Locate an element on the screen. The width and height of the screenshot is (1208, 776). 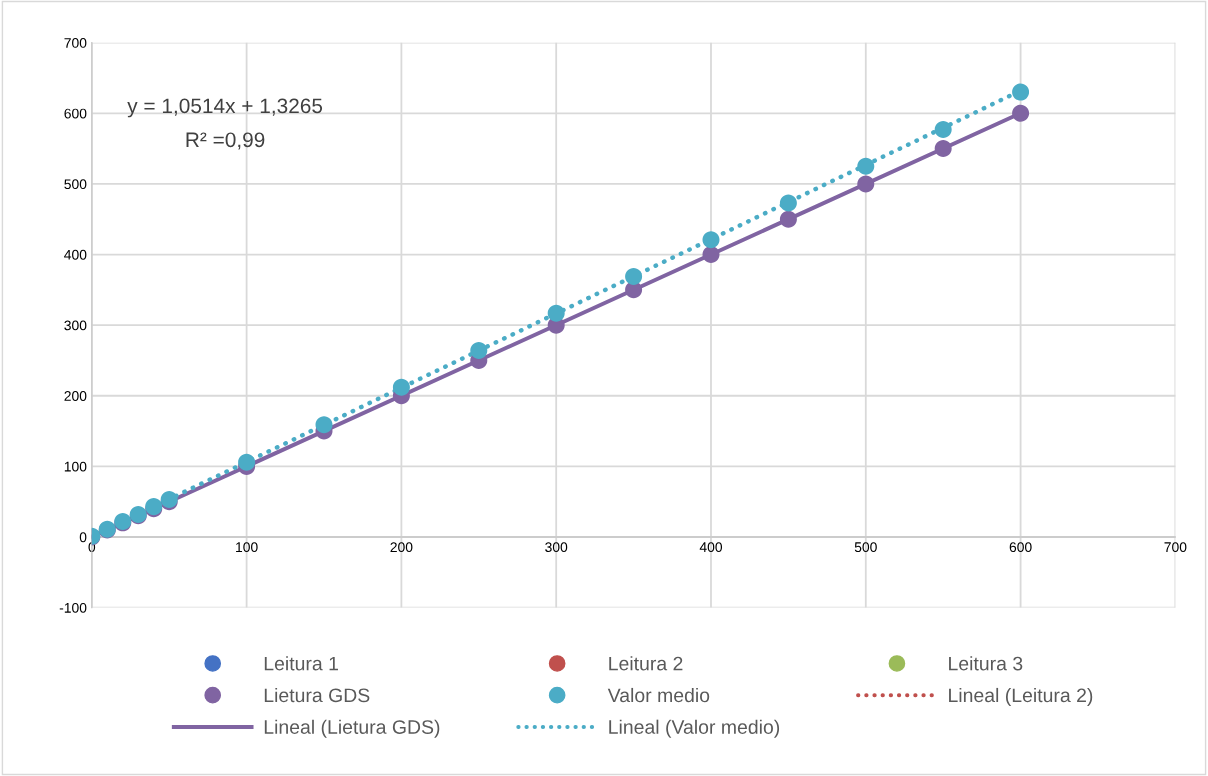
x-tick-label: 400 is located at coordinates (711, 547).